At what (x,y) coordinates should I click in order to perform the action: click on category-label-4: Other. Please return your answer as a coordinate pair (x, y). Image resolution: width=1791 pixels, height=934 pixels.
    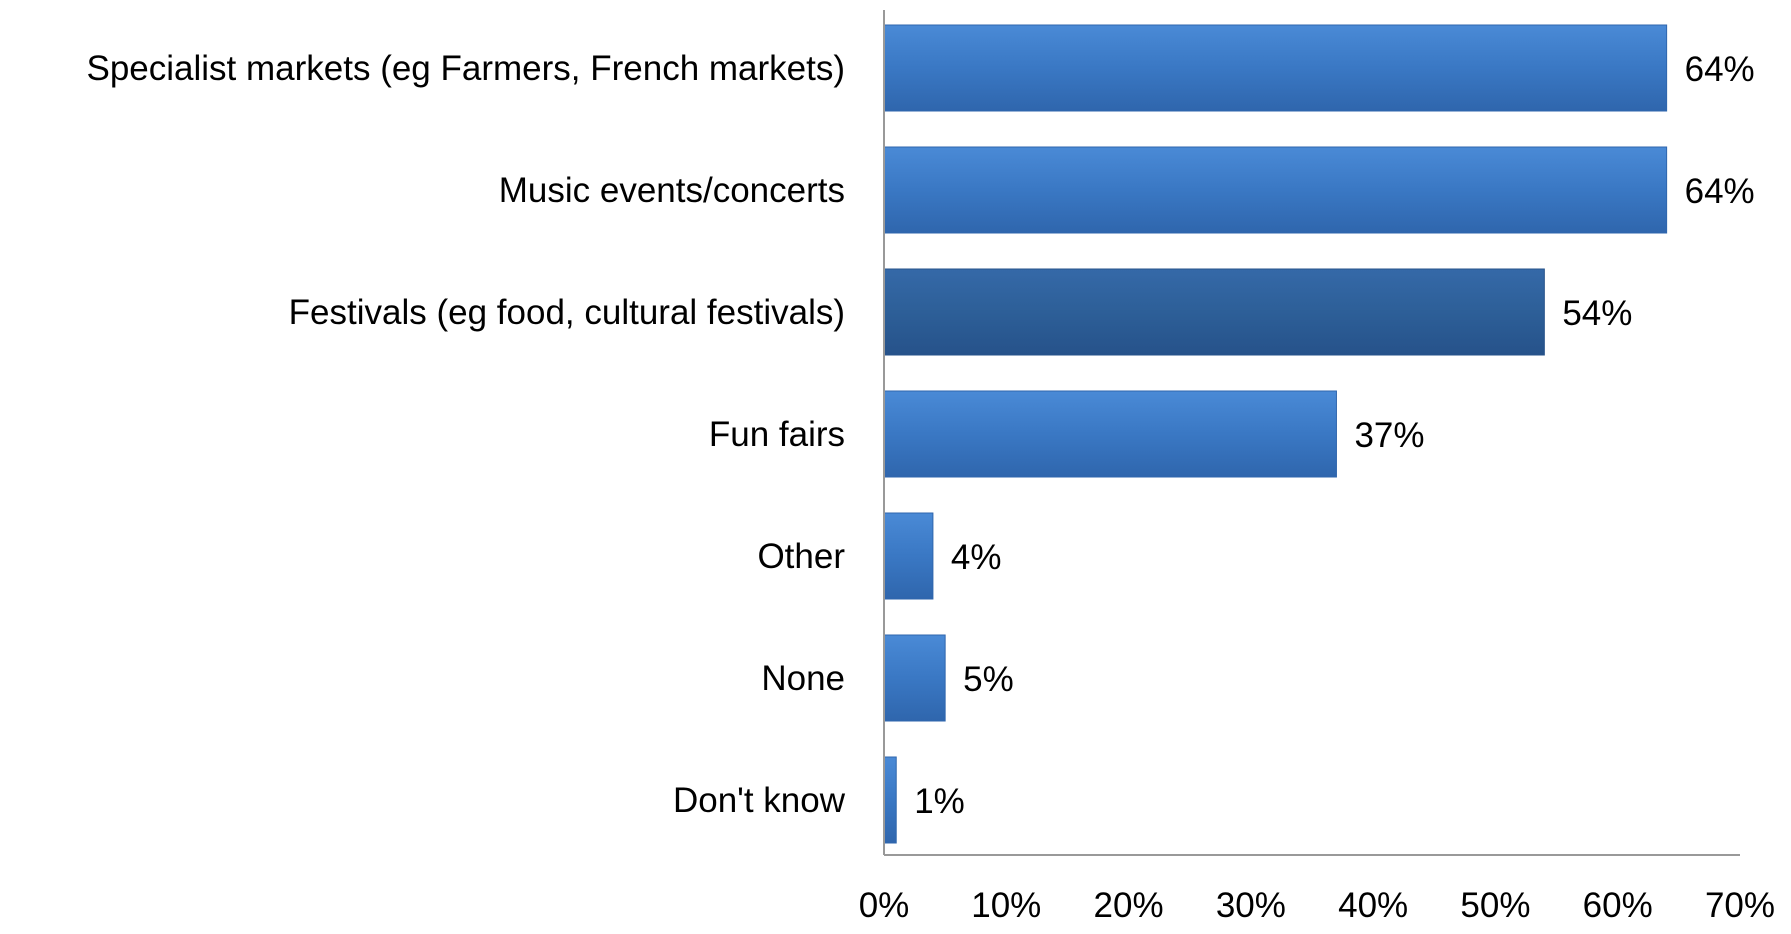
    Looking at the image, I should click on (801, 556).